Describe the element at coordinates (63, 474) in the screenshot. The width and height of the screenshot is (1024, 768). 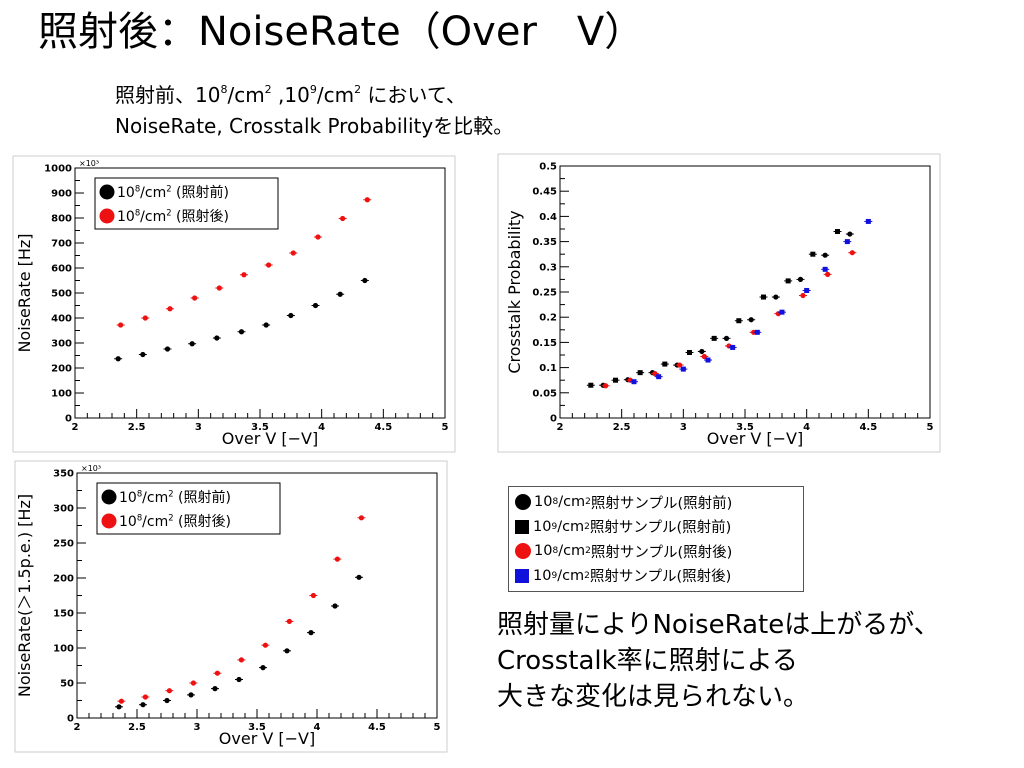
I see `y-tick-label: 350` at that location.